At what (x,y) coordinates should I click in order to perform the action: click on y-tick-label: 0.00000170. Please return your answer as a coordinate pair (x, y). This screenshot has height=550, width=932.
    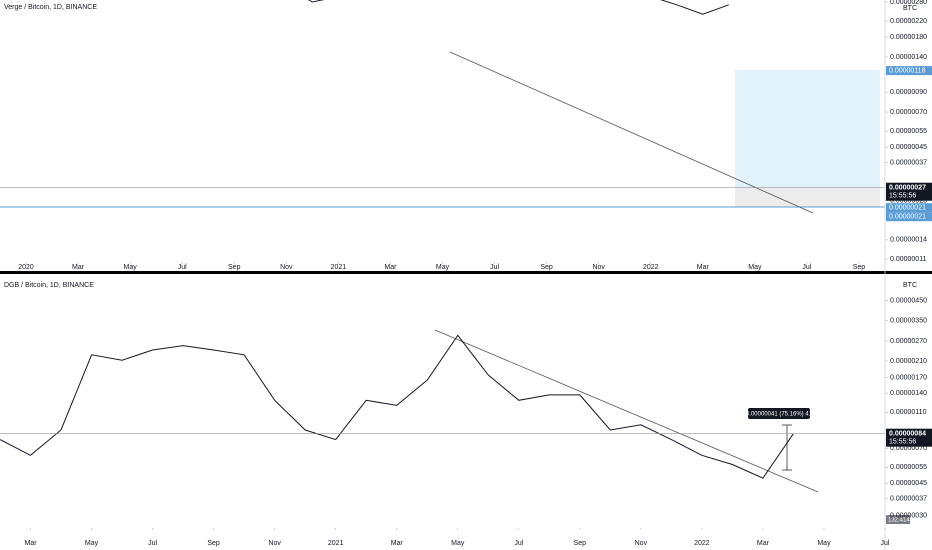
    Looking at the image, I should click on (908, 378).